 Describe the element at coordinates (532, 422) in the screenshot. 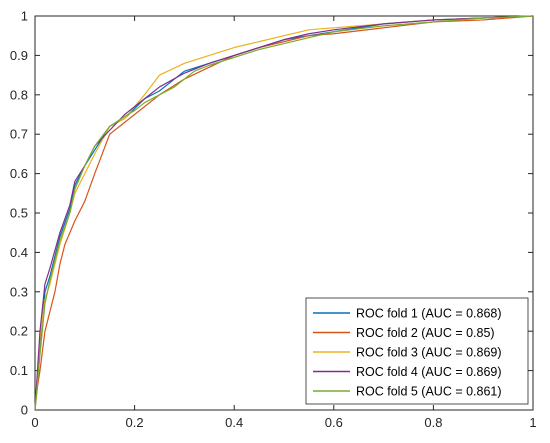

I see `x-tick-label: 1` at that location.